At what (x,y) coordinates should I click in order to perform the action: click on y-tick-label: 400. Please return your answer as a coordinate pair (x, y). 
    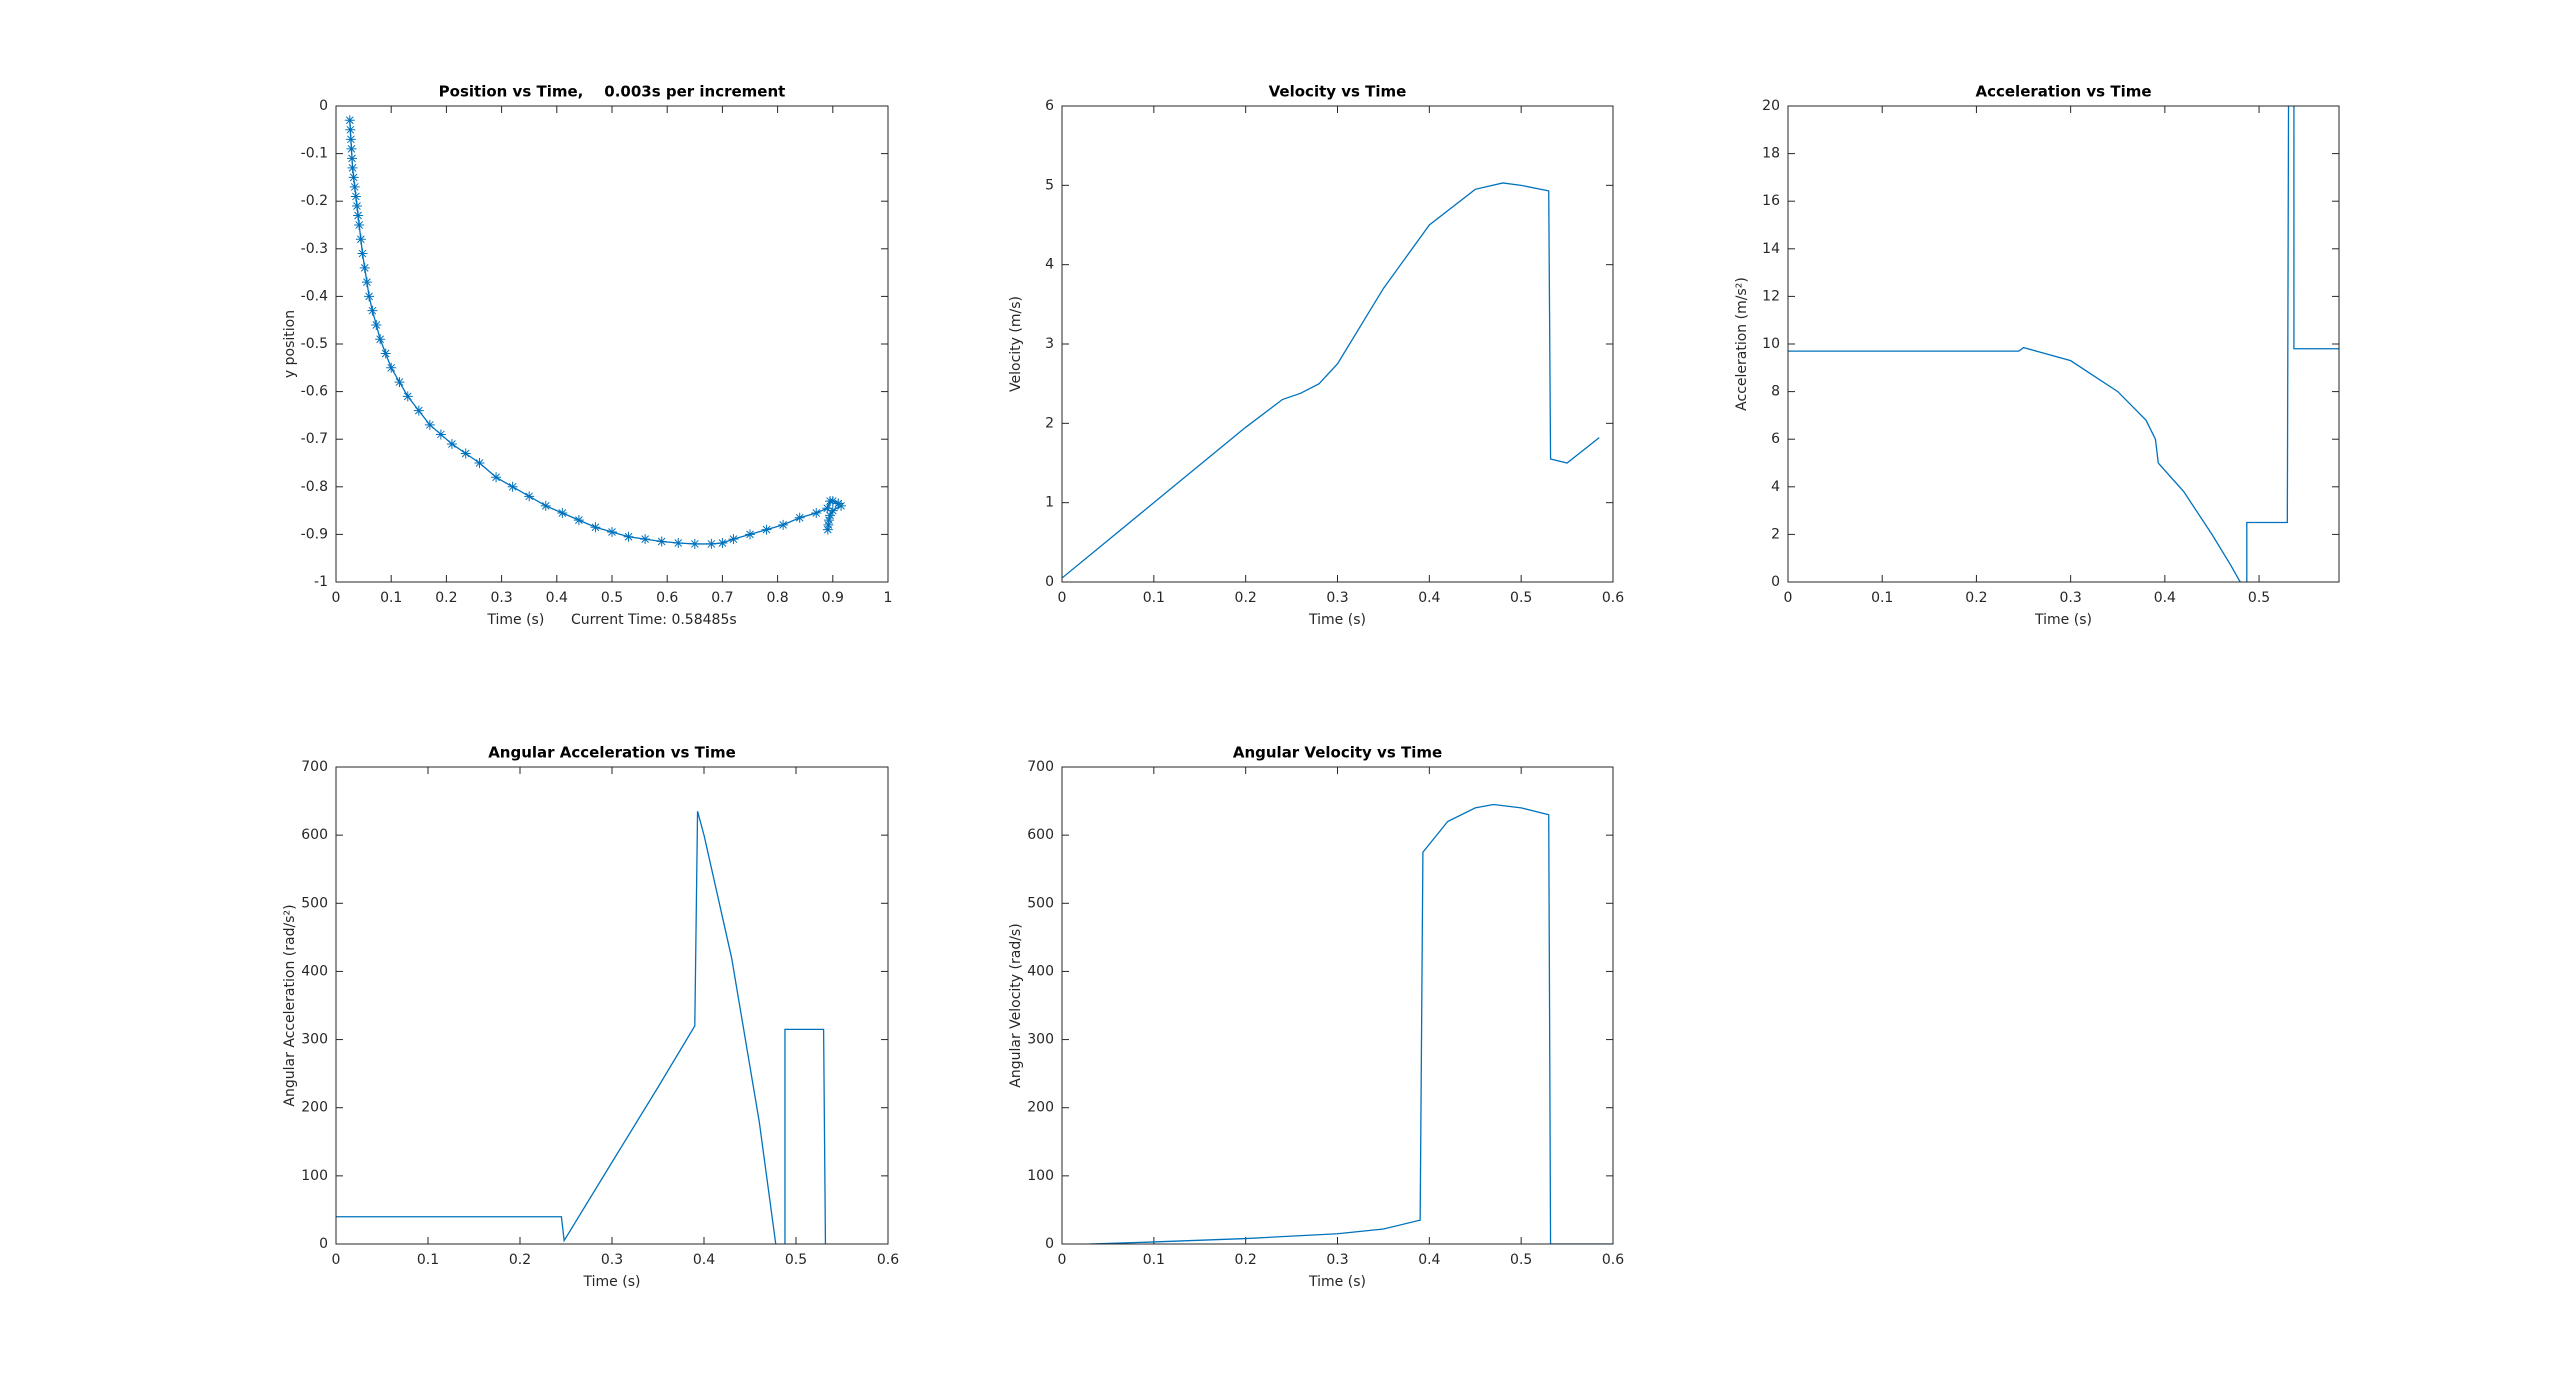
    Looking at the image, I should click on (314, 971).